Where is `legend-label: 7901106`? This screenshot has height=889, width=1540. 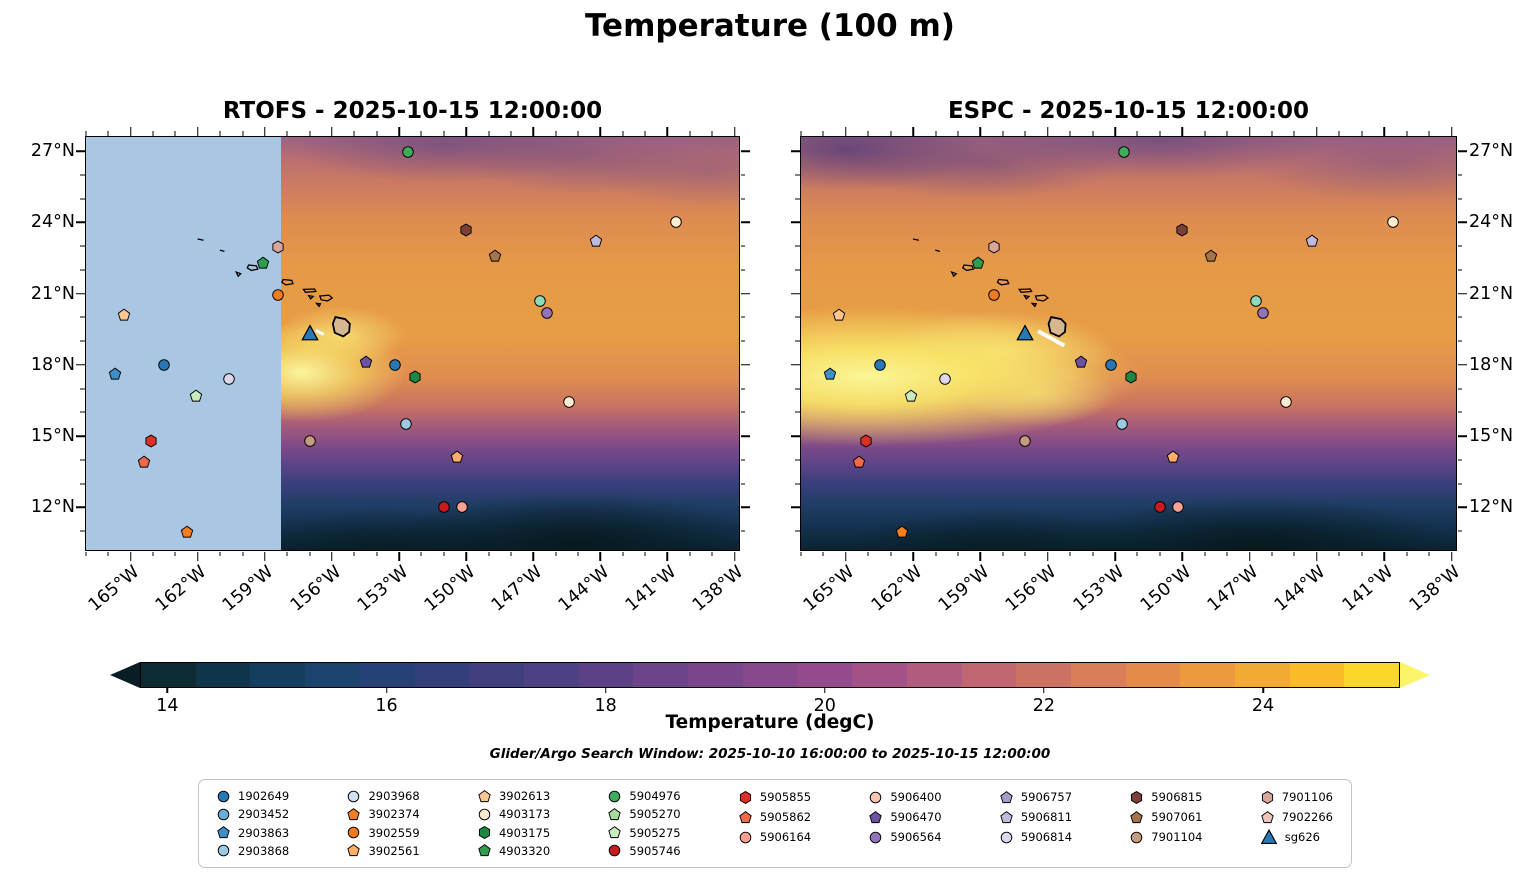 legend-label: 7901106 is located at coordinates (1307, 797).